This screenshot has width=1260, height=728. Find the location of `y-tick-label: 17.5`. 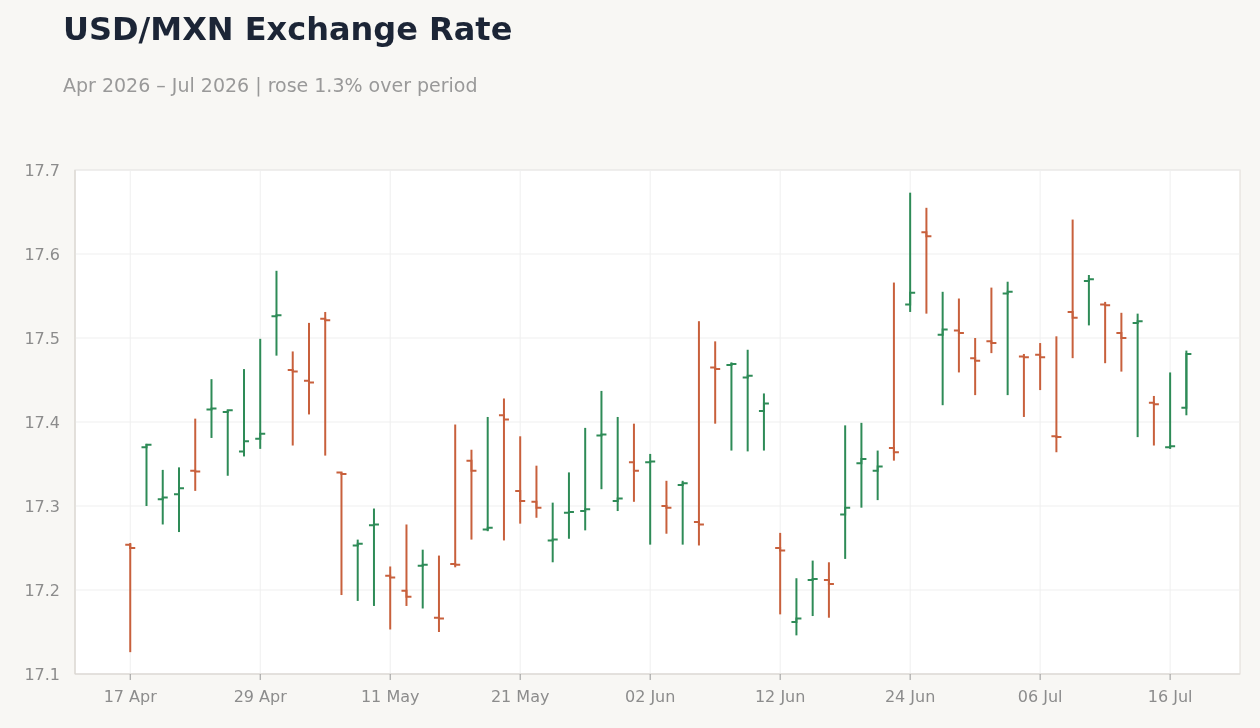

y-tick-label: 17.5 is located at coordinates (42, 338).